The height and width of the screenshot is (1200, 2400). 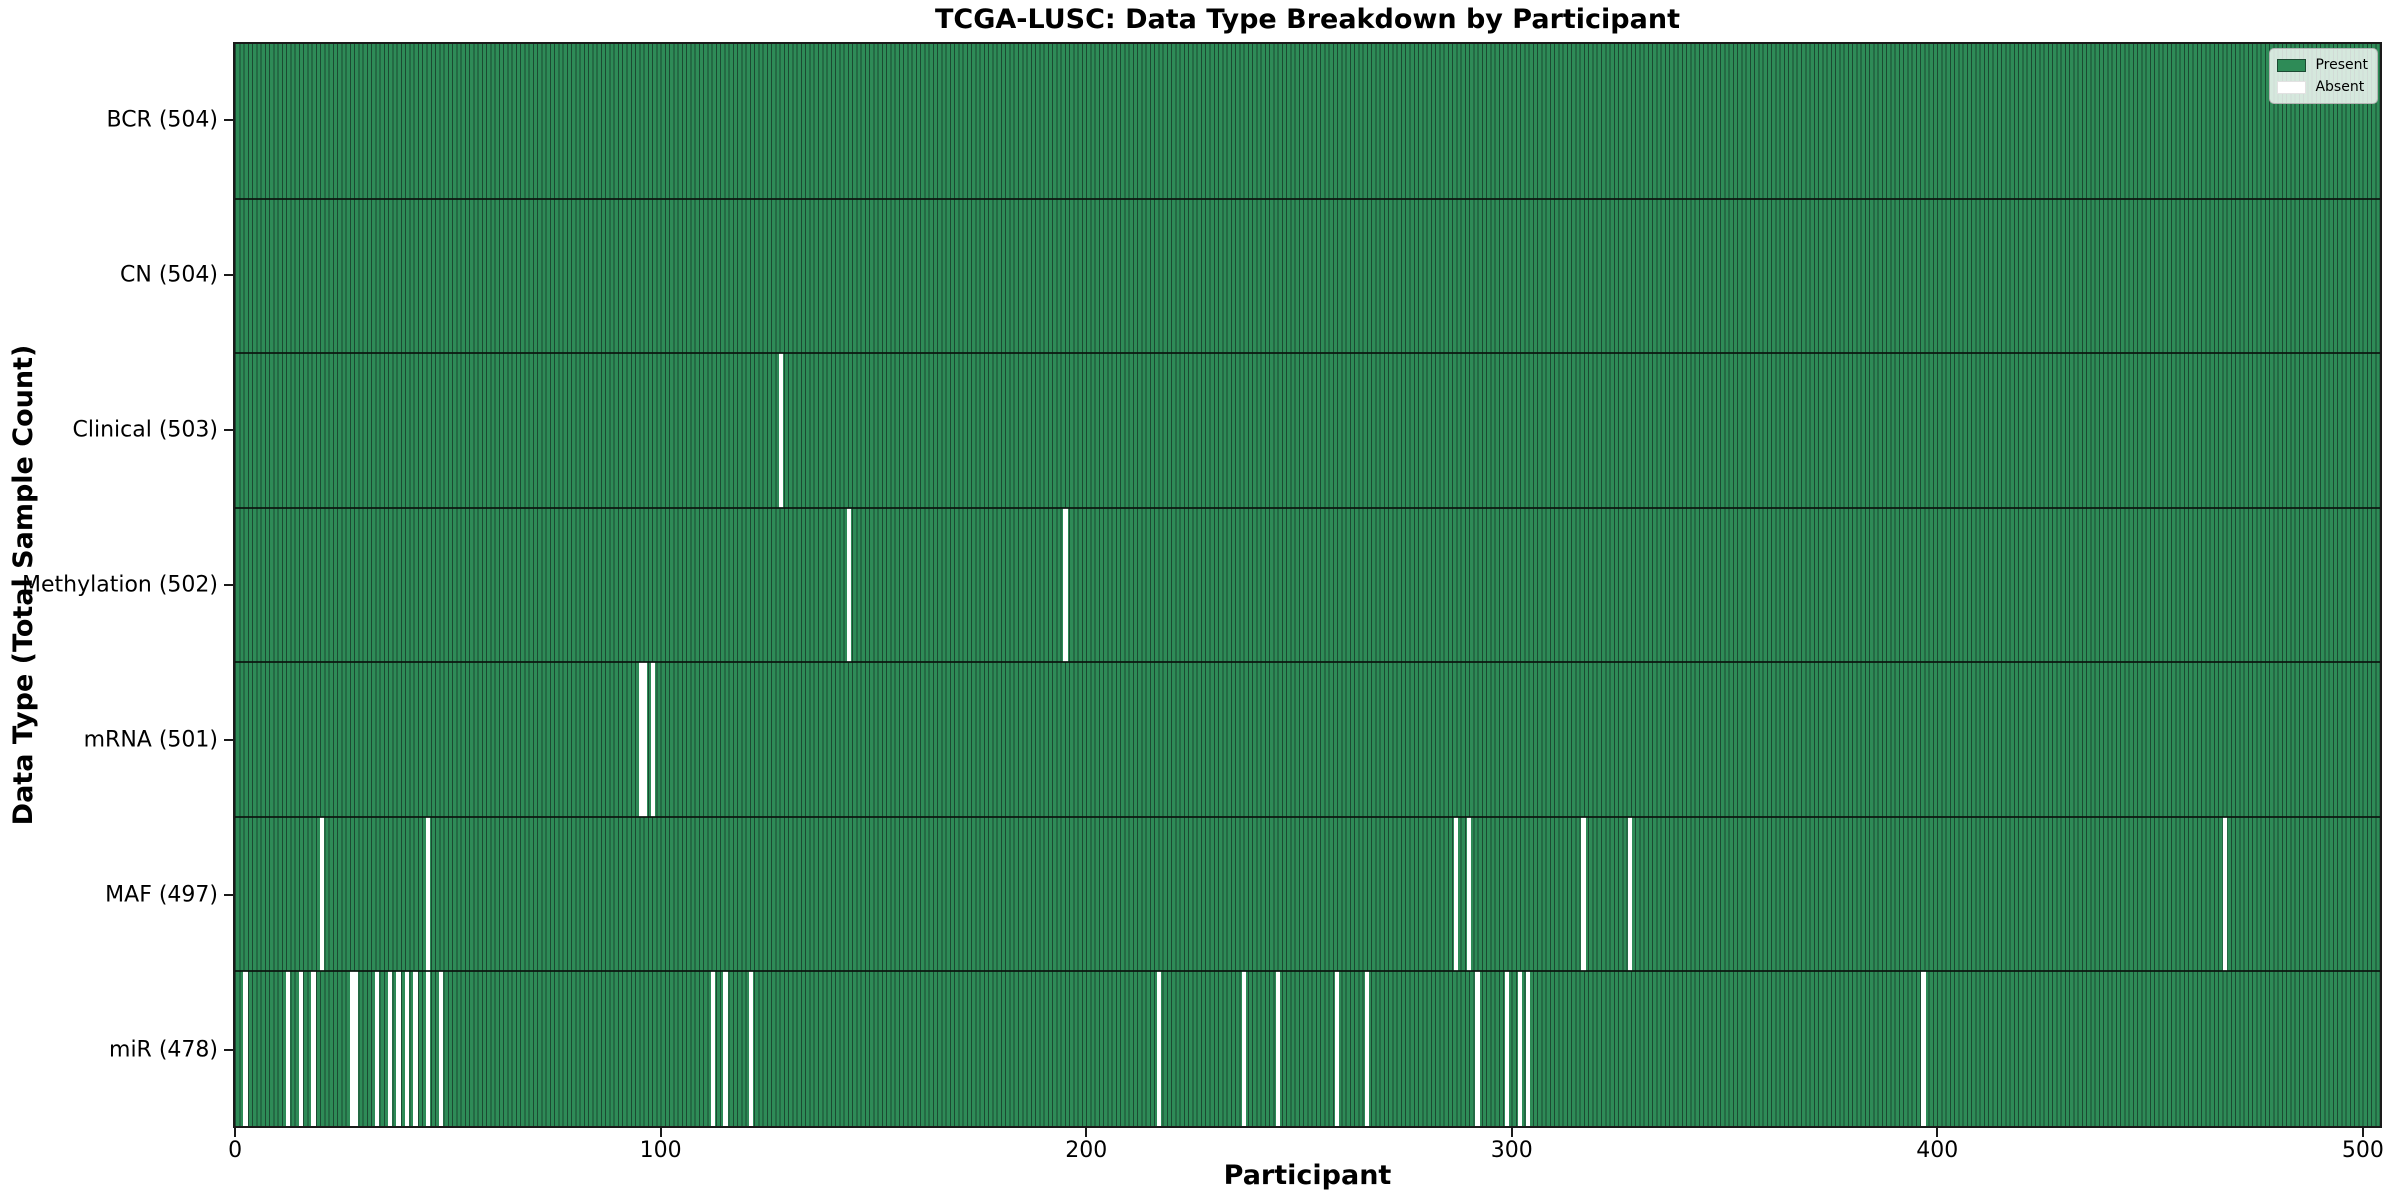 What do you see at coordinates (145, 430) in the screenshot?
I see `y-tick-label: Clinical (503)` at bounding box center [145, 430].